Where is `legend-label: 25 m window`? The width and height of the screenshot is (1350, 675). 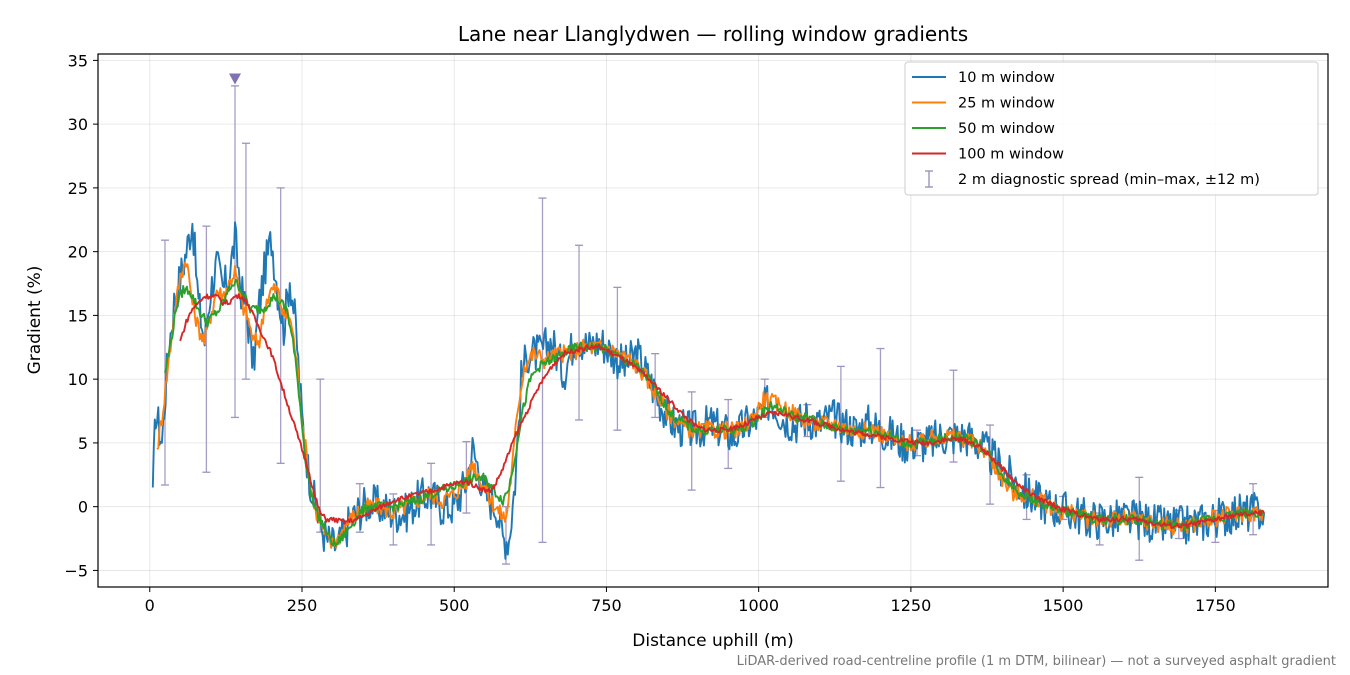
legend-label: 25 m window is located at coordinates (1006, 104).